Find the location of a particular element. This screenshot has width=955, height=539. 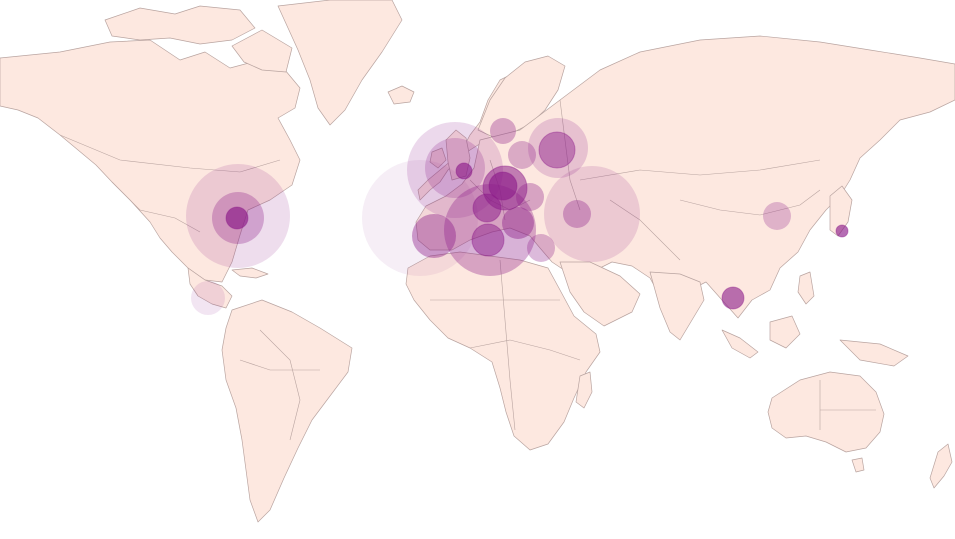

marker-ring-london is located at coordinates (464, 171).